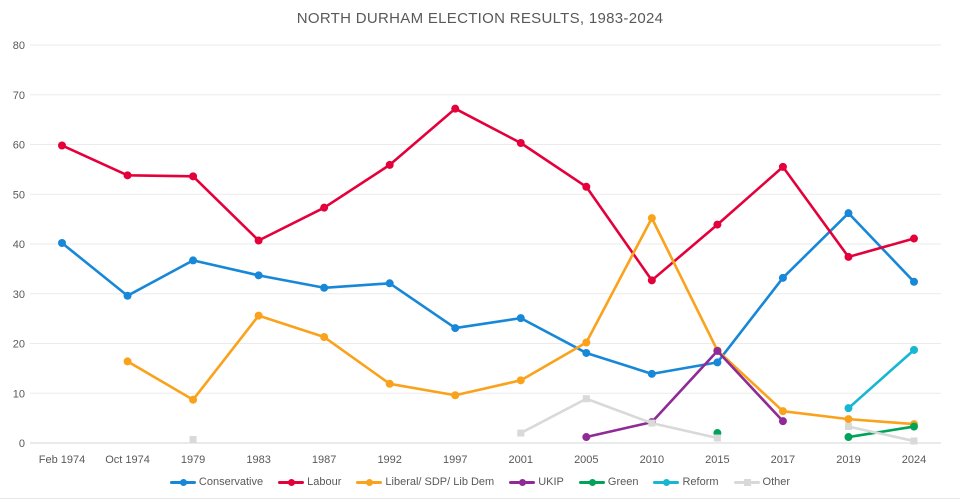  What do you see at coordinates (480, 18) in the screenshot?
I see `chart-title: NORTH DURHAM ELECTION RESULTS, 1983-2024` at bounding box center [480, 18].